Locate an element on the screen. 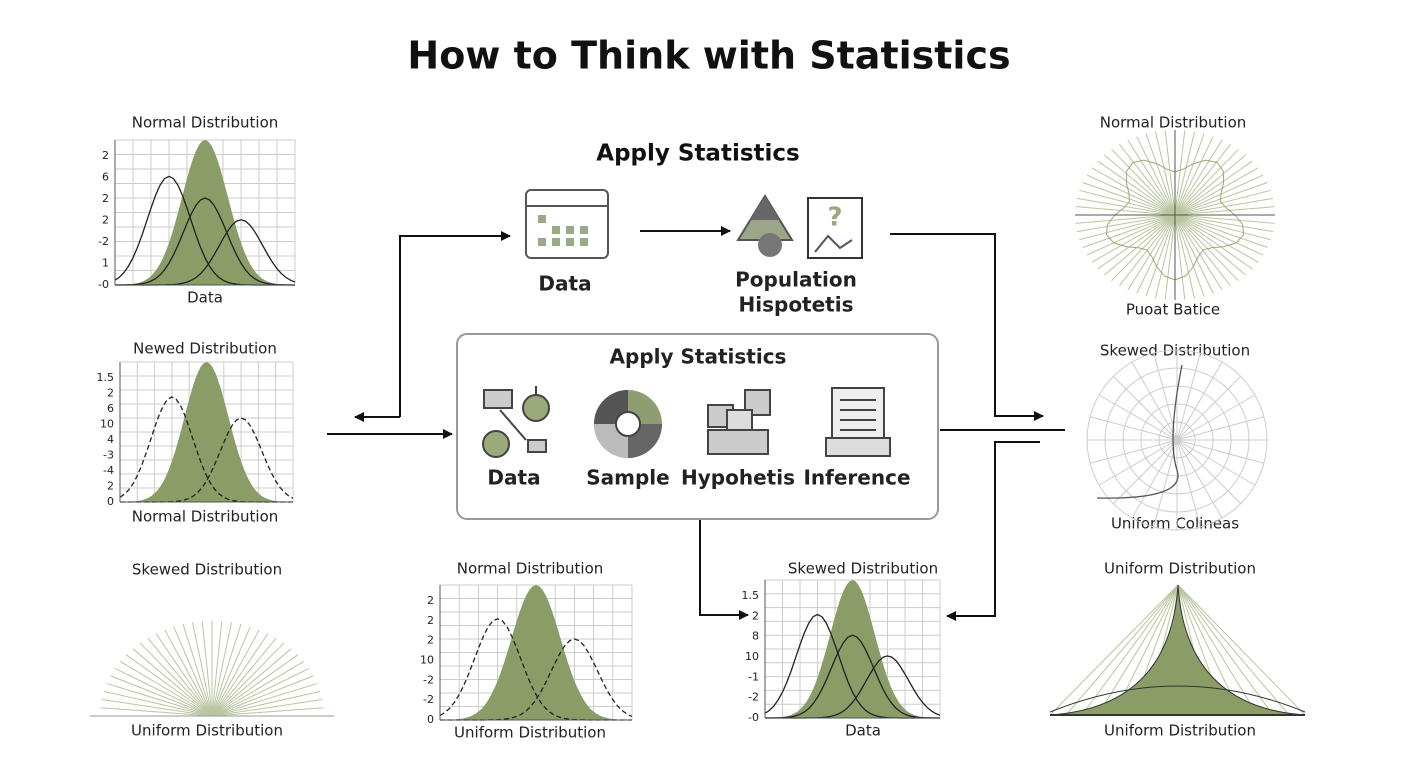  tick-label: -3 is located at coordinates (108, 455).